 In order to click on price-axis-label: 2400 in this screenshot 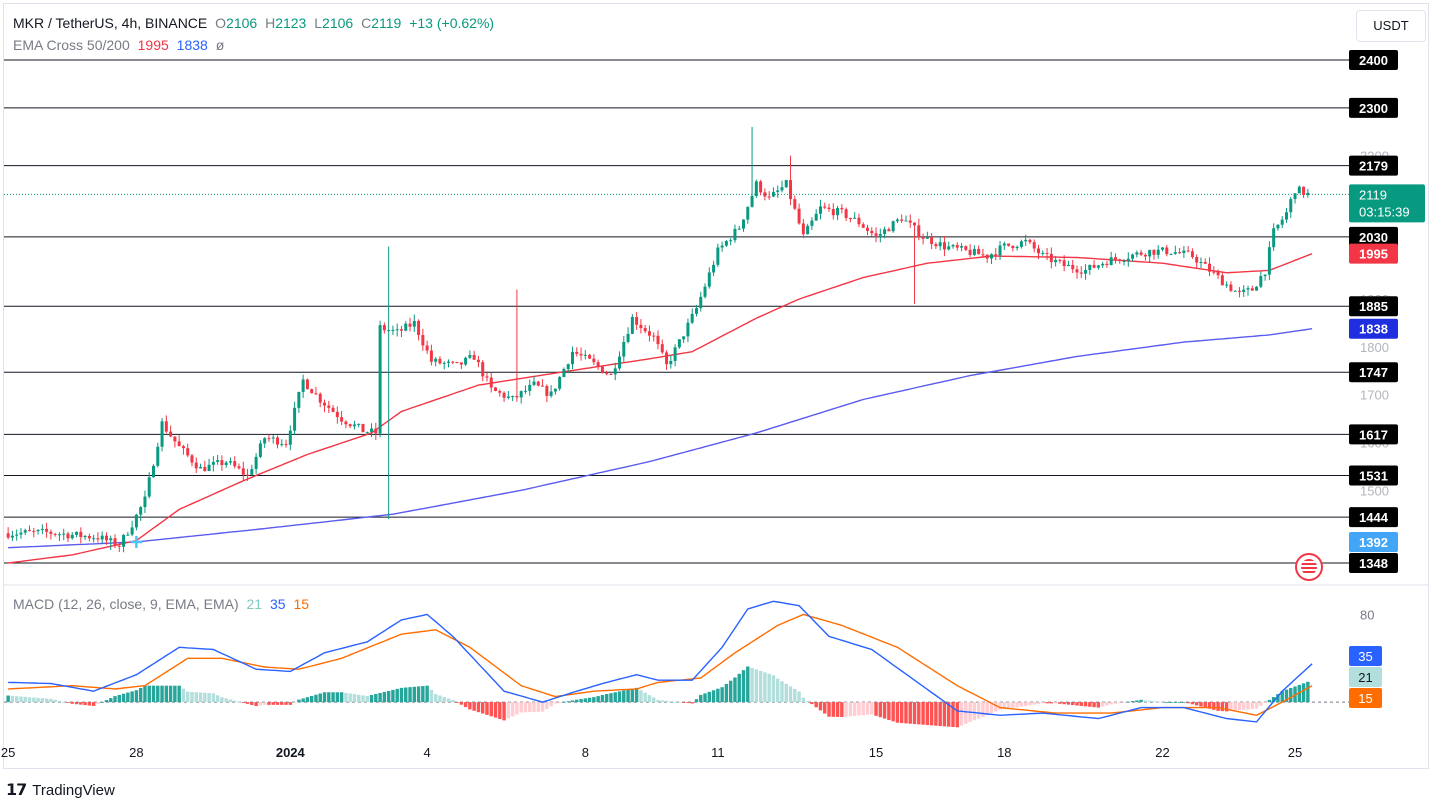, I will do `click(1373, 60)`.